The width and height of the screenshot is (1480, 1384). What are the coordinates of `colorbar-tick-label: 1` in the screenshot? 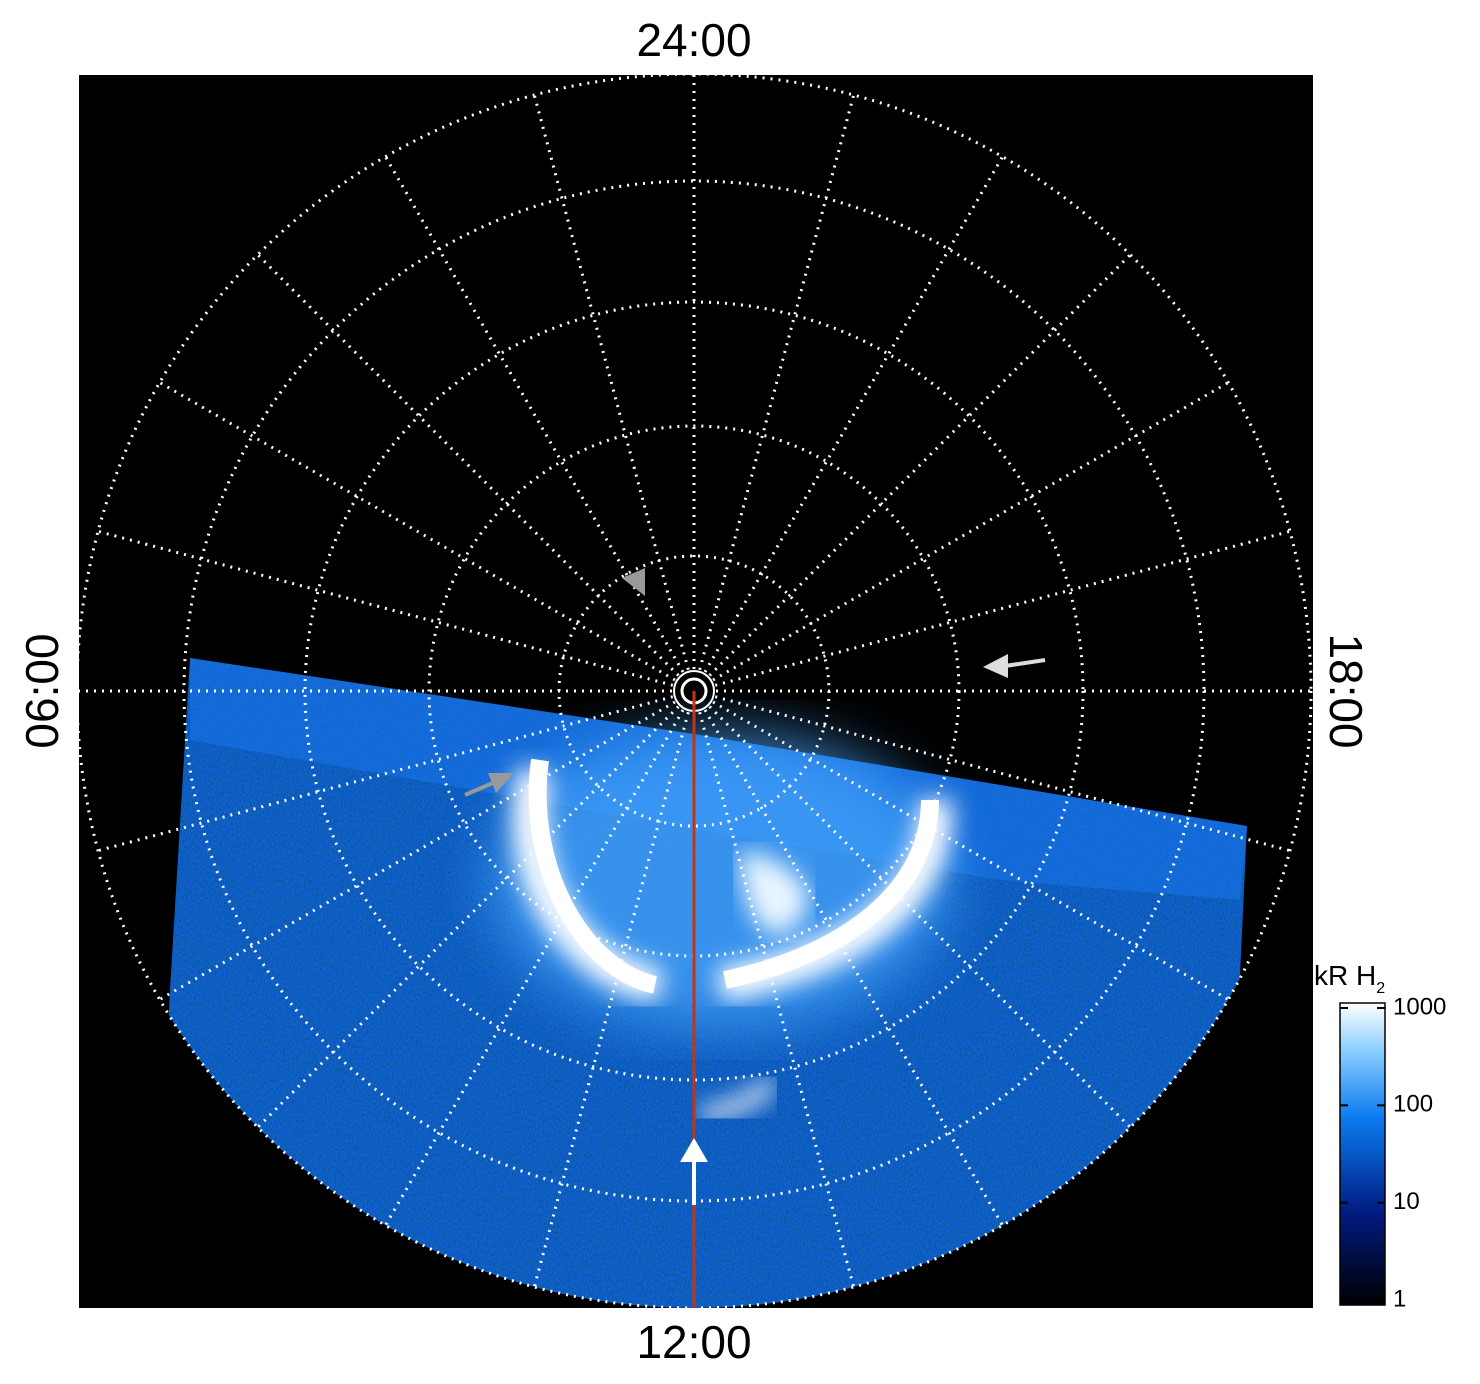 It's located at (1399, 1298).